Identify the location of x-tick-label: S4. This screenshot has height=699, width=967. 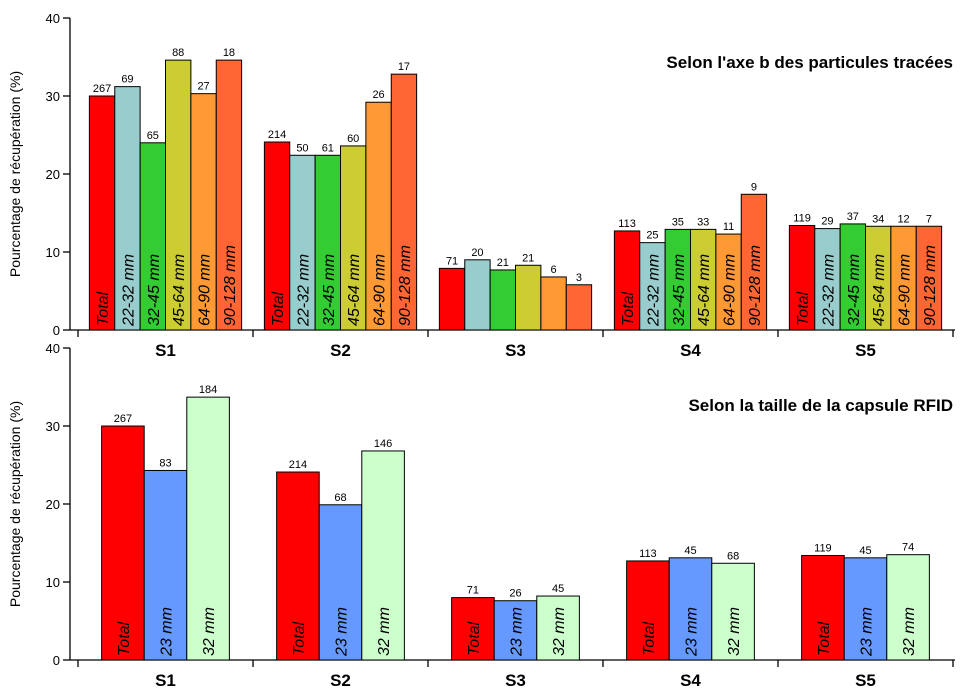
(690, 350).